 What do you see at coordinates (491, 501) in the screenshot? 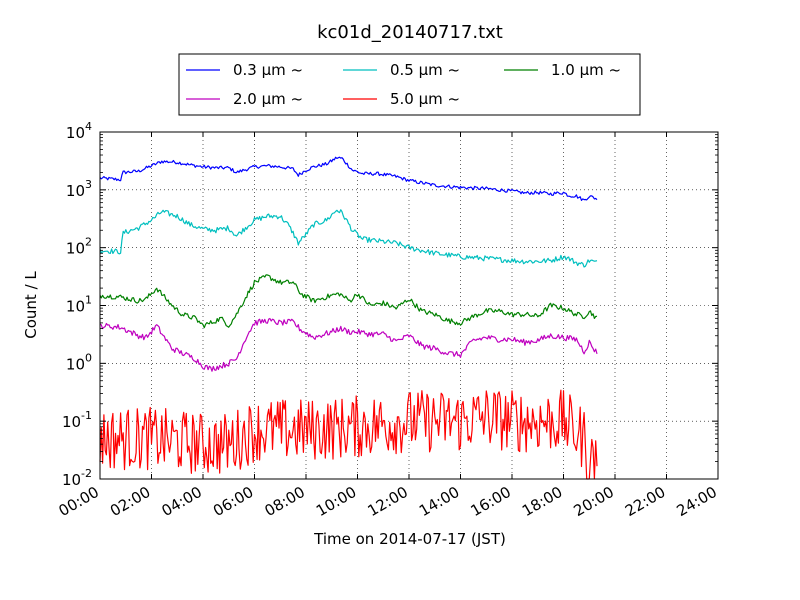
I see `x-tick-label: 16:00` at bounding box center [491, 501].